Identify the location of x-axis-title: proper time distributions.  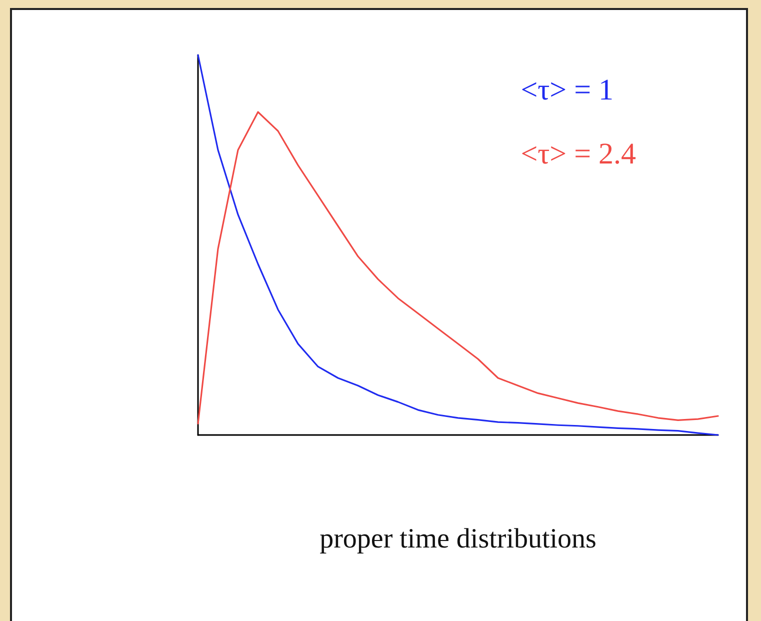
(458, 539).